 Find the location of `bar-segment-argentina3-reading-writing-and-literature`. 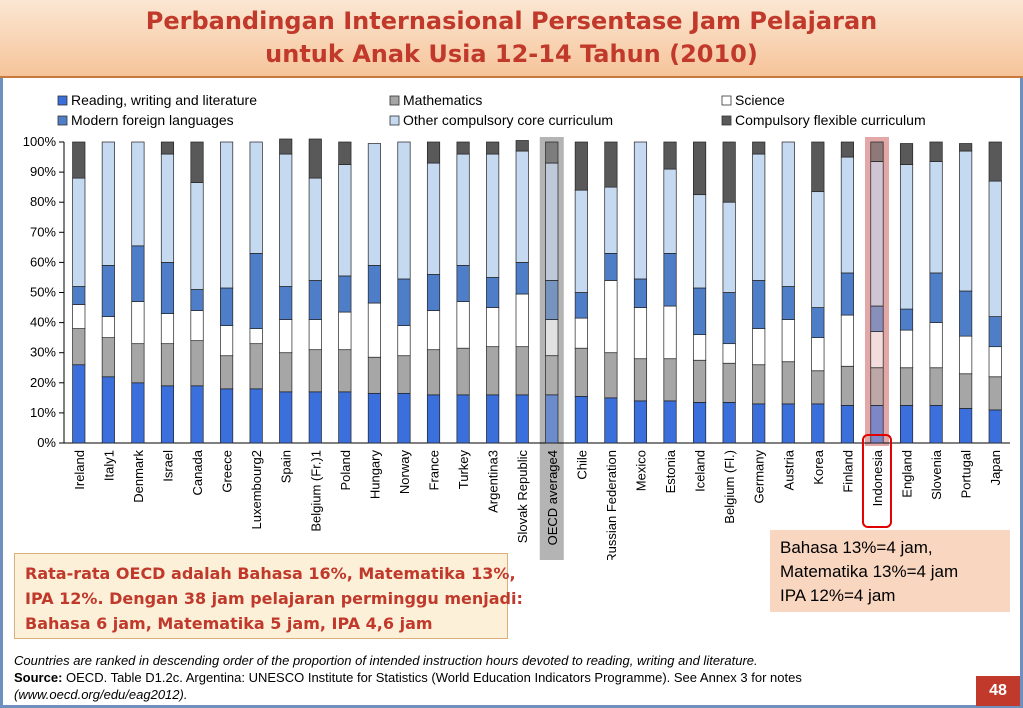

bar-segment-argentina3-reading-writing-and-literature is located at coordinates (493, 419).